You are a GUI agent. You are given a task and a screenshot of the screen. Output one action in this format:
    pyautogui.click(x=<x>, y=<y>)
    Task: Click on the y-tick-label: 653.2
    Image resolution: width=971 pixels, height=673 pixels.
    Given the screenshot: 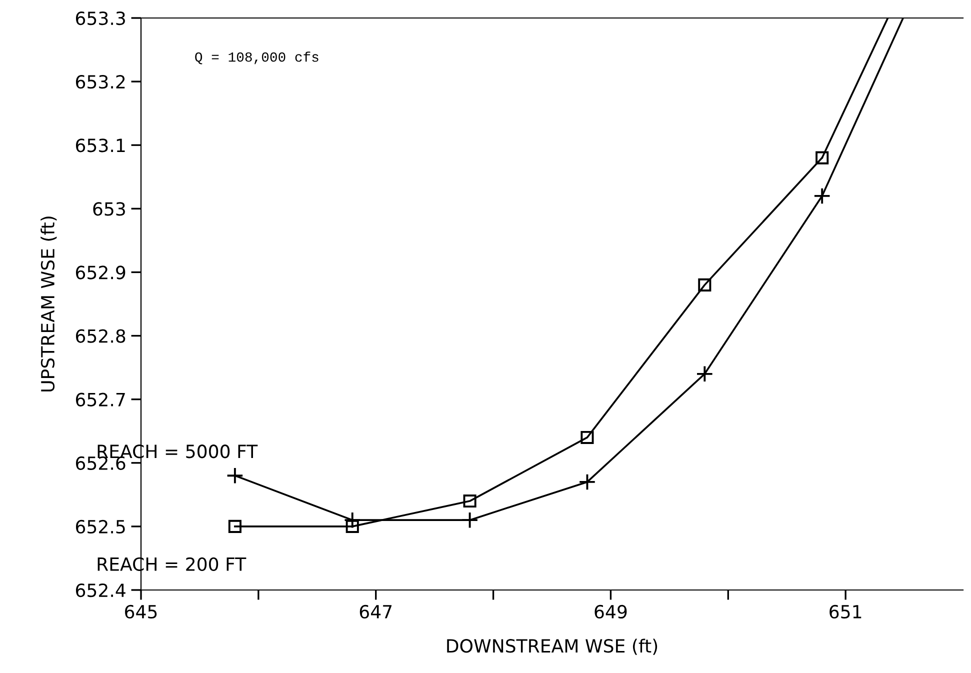 What is the action you would take?
    pyautogui.click(x=100, y=82)
    